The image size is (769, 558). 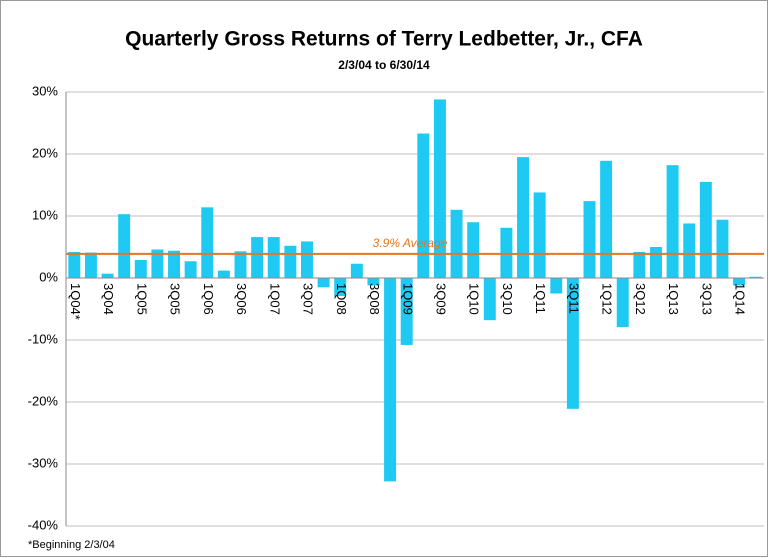 I want to click on x-tick-label: 1Q05, so click(x=141, y=299).